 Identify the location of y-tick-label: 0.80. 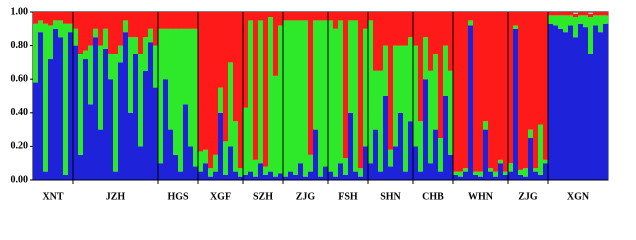
(20, 45).